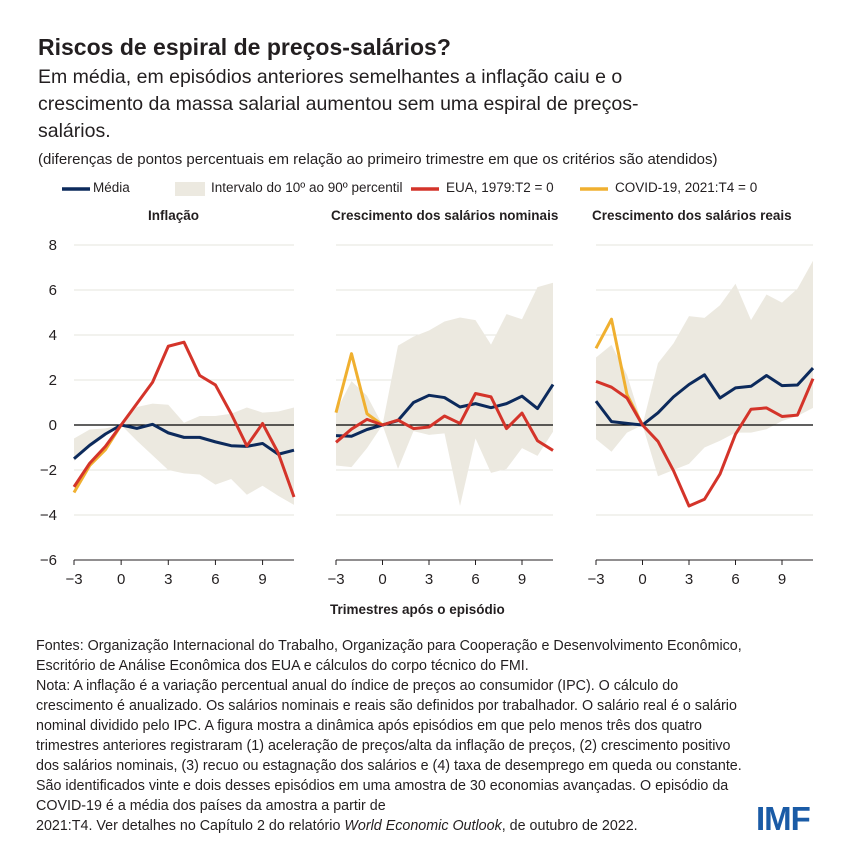 The width and height of the screenshot is (867, 867). What do you see at coordinates (417, 609) in the screenshot?
I see `x-axis-title: Trimestres após o episódio` at bounding box center [417, 609].